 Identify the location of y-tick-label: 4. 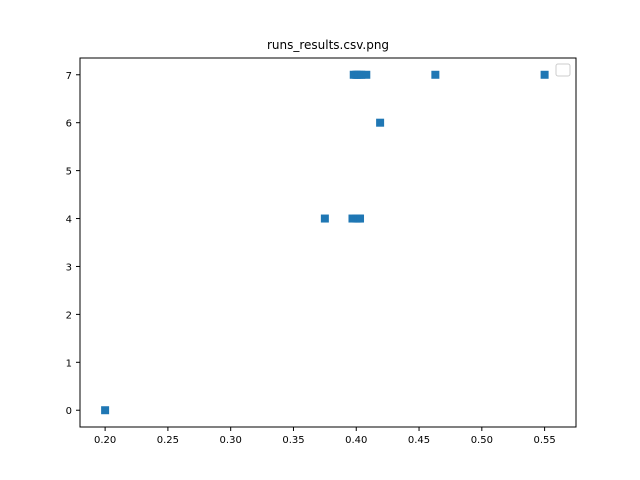
(69, 220).